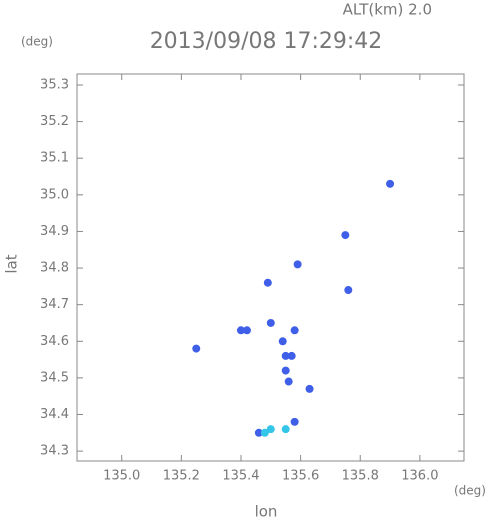  I want to click on y-tick-label: 35.3, so click(54, 84).